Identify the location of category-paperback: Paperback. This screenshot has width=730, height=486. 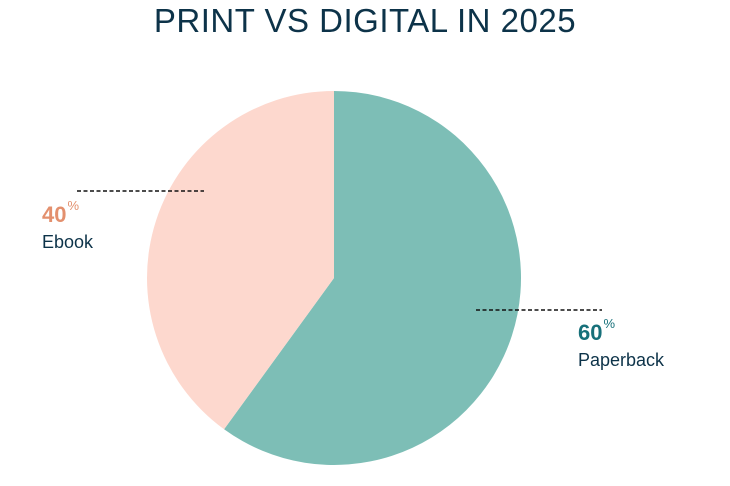
(621, 360).